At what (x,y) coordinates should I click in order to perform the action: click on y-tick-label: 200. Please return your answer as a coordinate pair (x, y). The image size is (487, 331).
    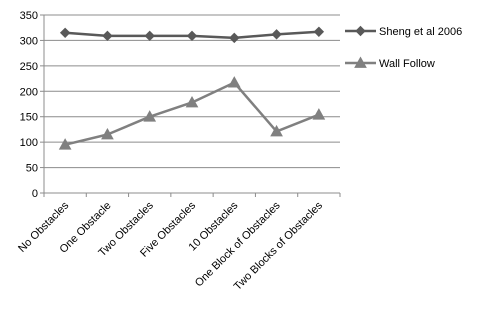
    Looking at the image, I should click on (29, 92).